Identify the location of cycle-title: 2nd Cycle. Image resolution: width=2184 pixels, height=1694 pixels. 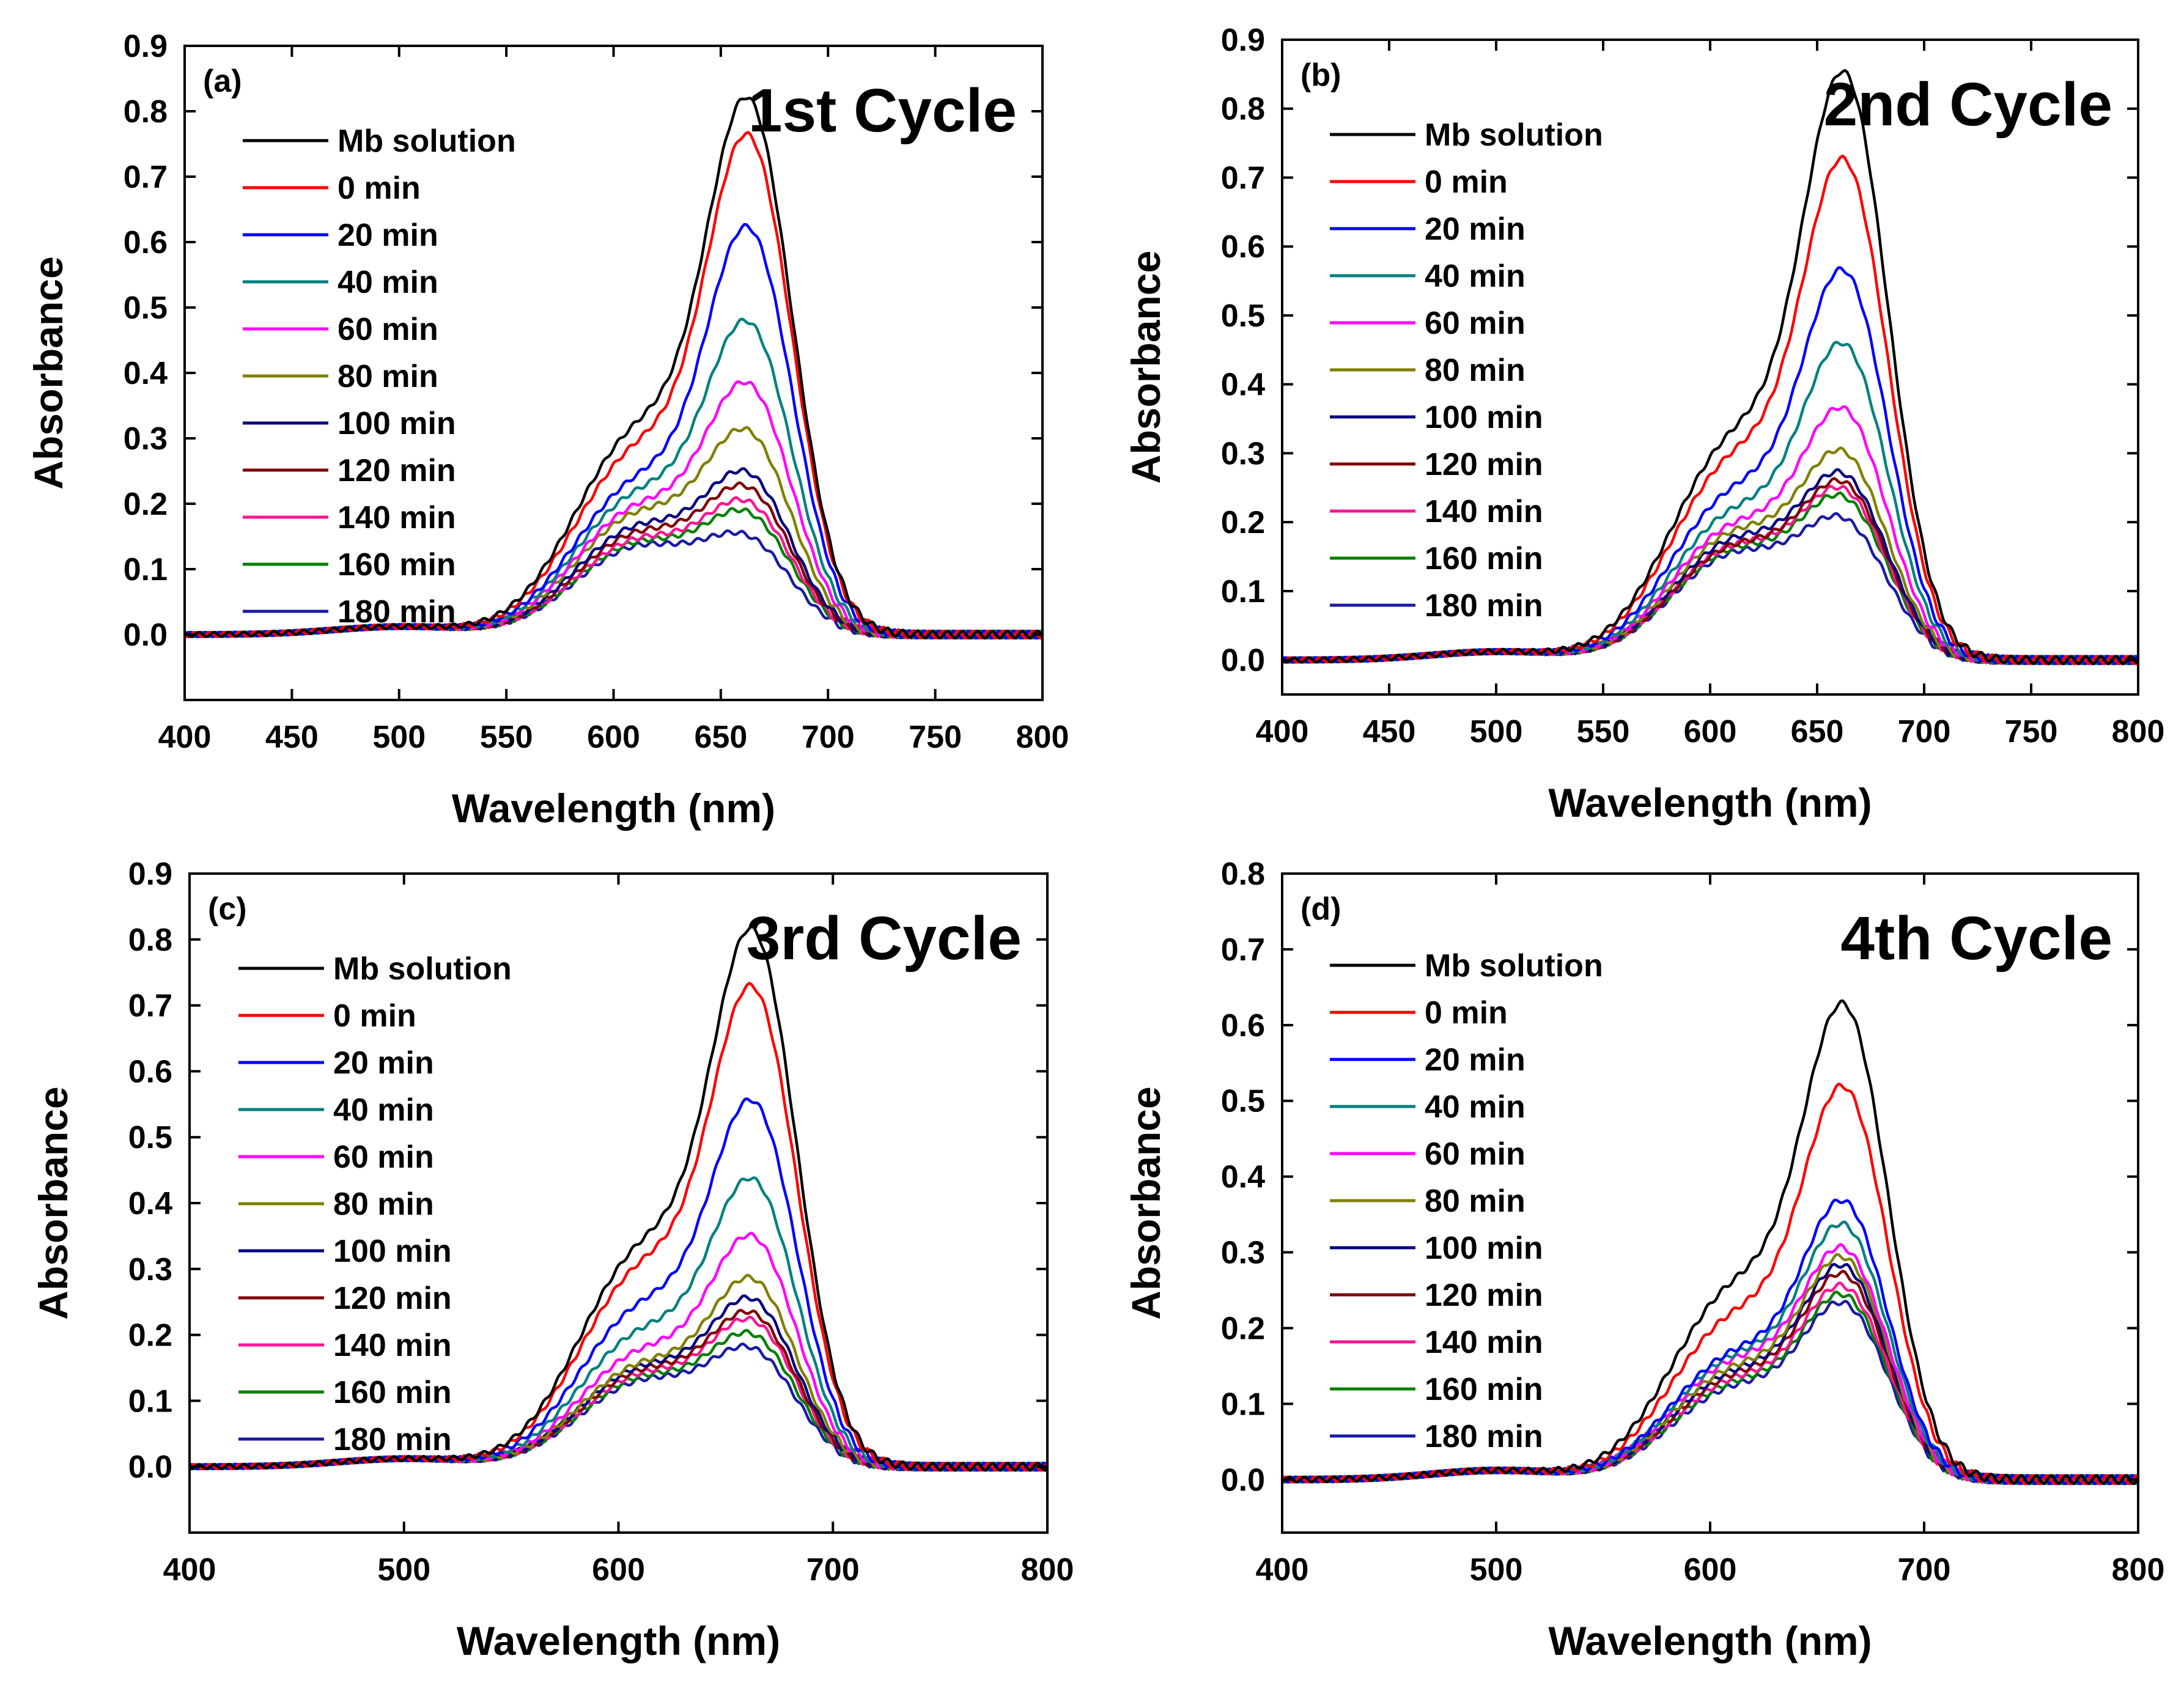
(1968, 104).